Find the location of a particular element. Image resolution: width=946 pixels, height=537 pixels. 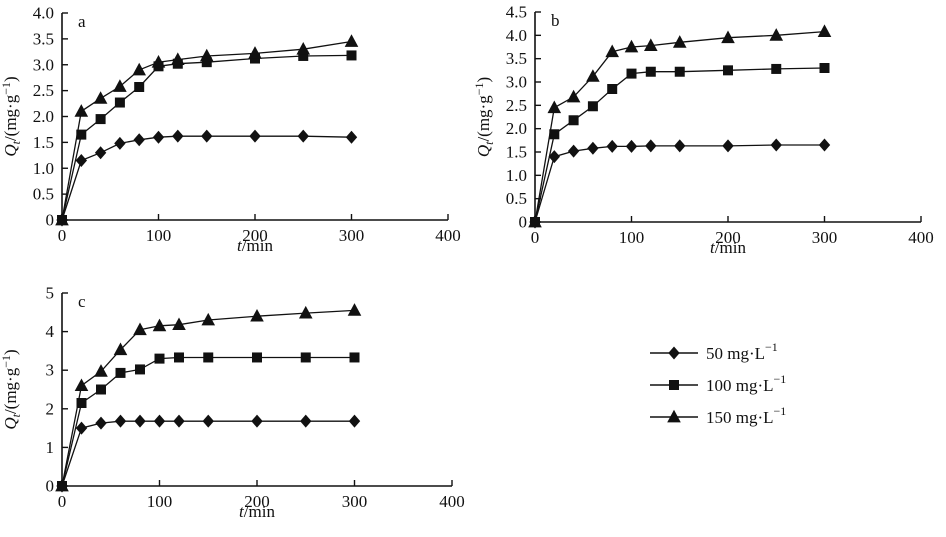

legend-label-diamond: 50 mg·L−1 is located at coordinates (742, 351).